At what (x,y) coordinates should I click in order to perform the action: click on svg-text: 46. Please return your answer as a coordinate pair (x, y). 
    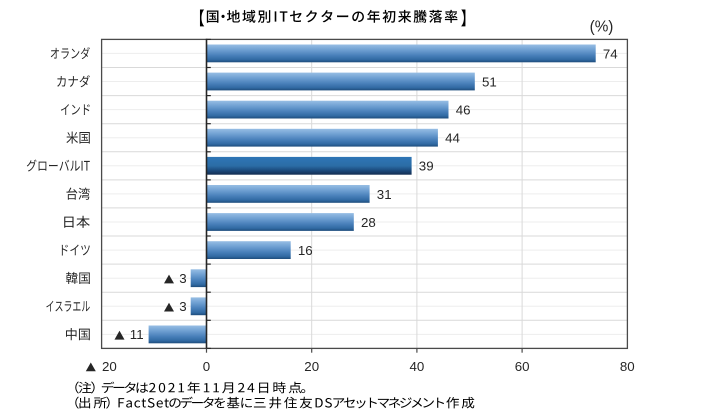
    Looking at the image, I should click on (463, 110).